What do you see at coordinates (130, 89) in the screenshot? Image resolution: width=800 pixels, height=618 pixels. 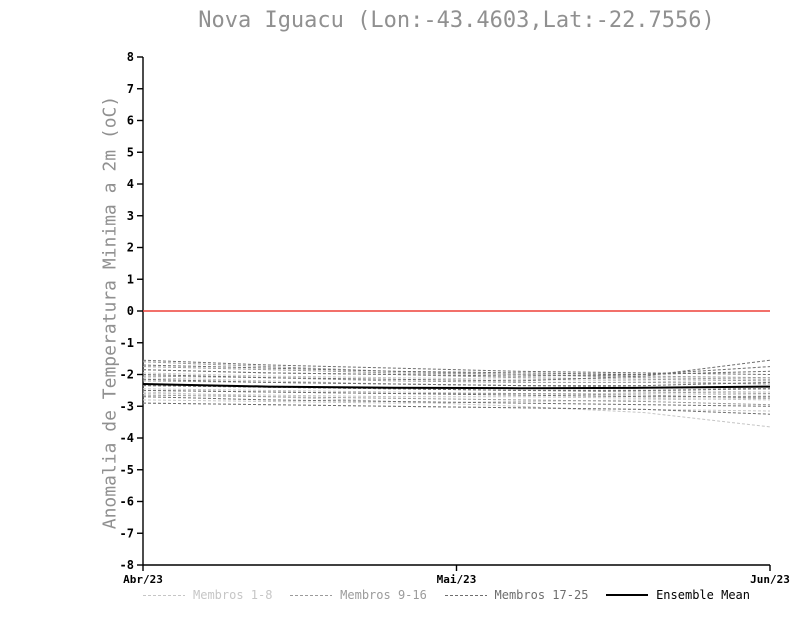 I see `y-tick-label: 7` at bounding box center [130, 89].